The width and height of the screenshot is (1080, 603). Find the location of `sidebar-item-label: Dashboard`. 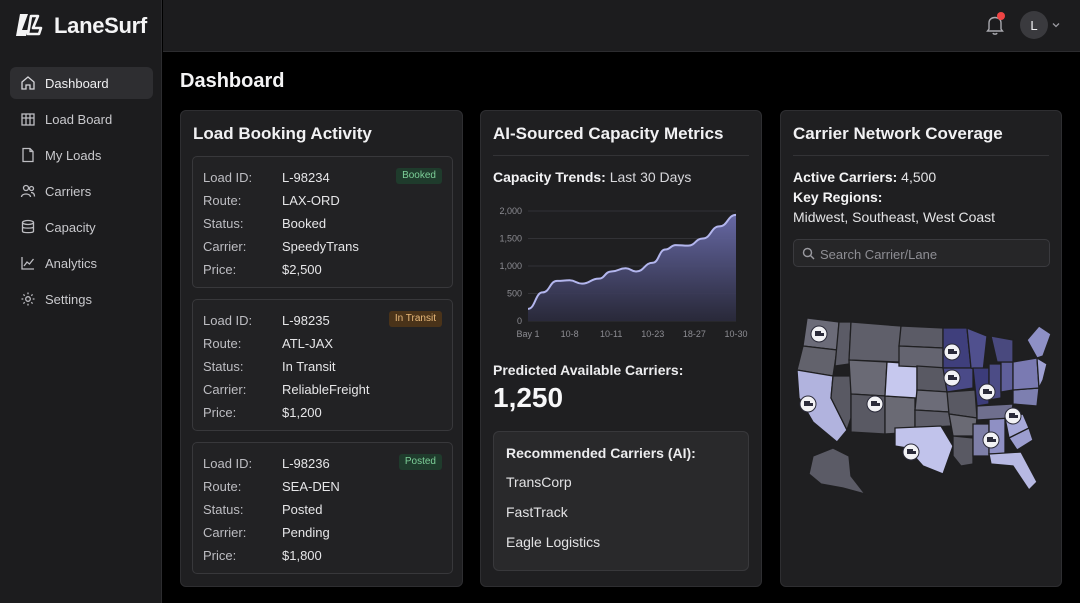

sidebar-item-label: Dashboard is located at coordinates (77, 83).